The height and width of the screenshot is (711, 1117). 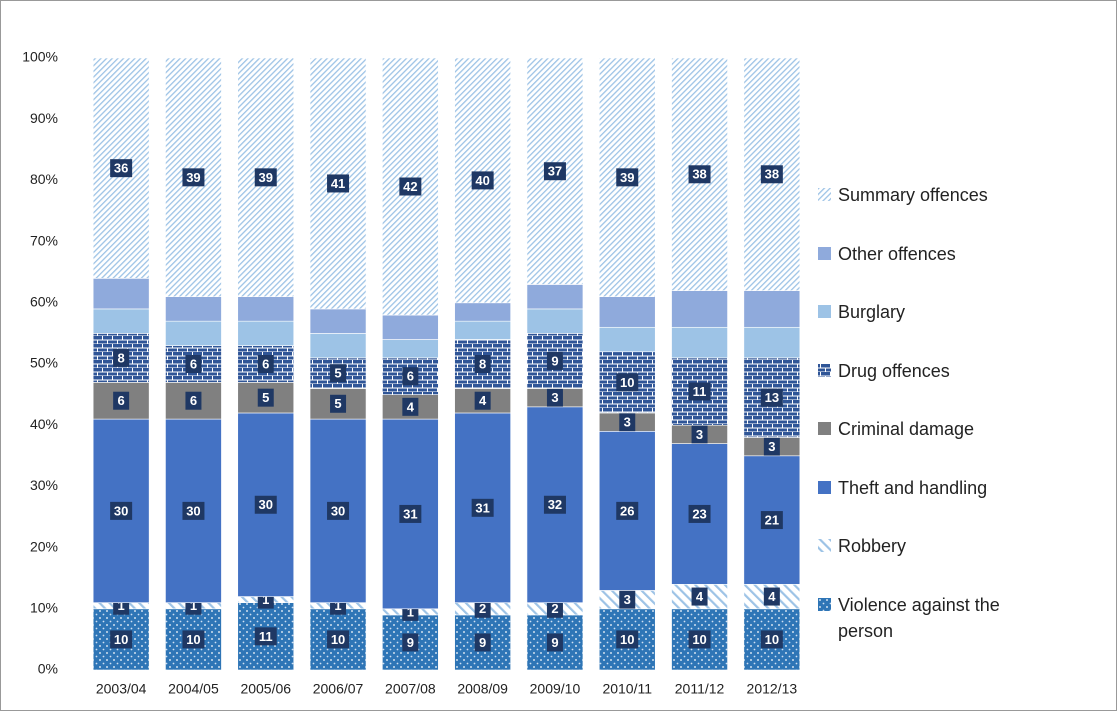 I want to click on y-tick-label: 30%, so click(x=44, y=485).